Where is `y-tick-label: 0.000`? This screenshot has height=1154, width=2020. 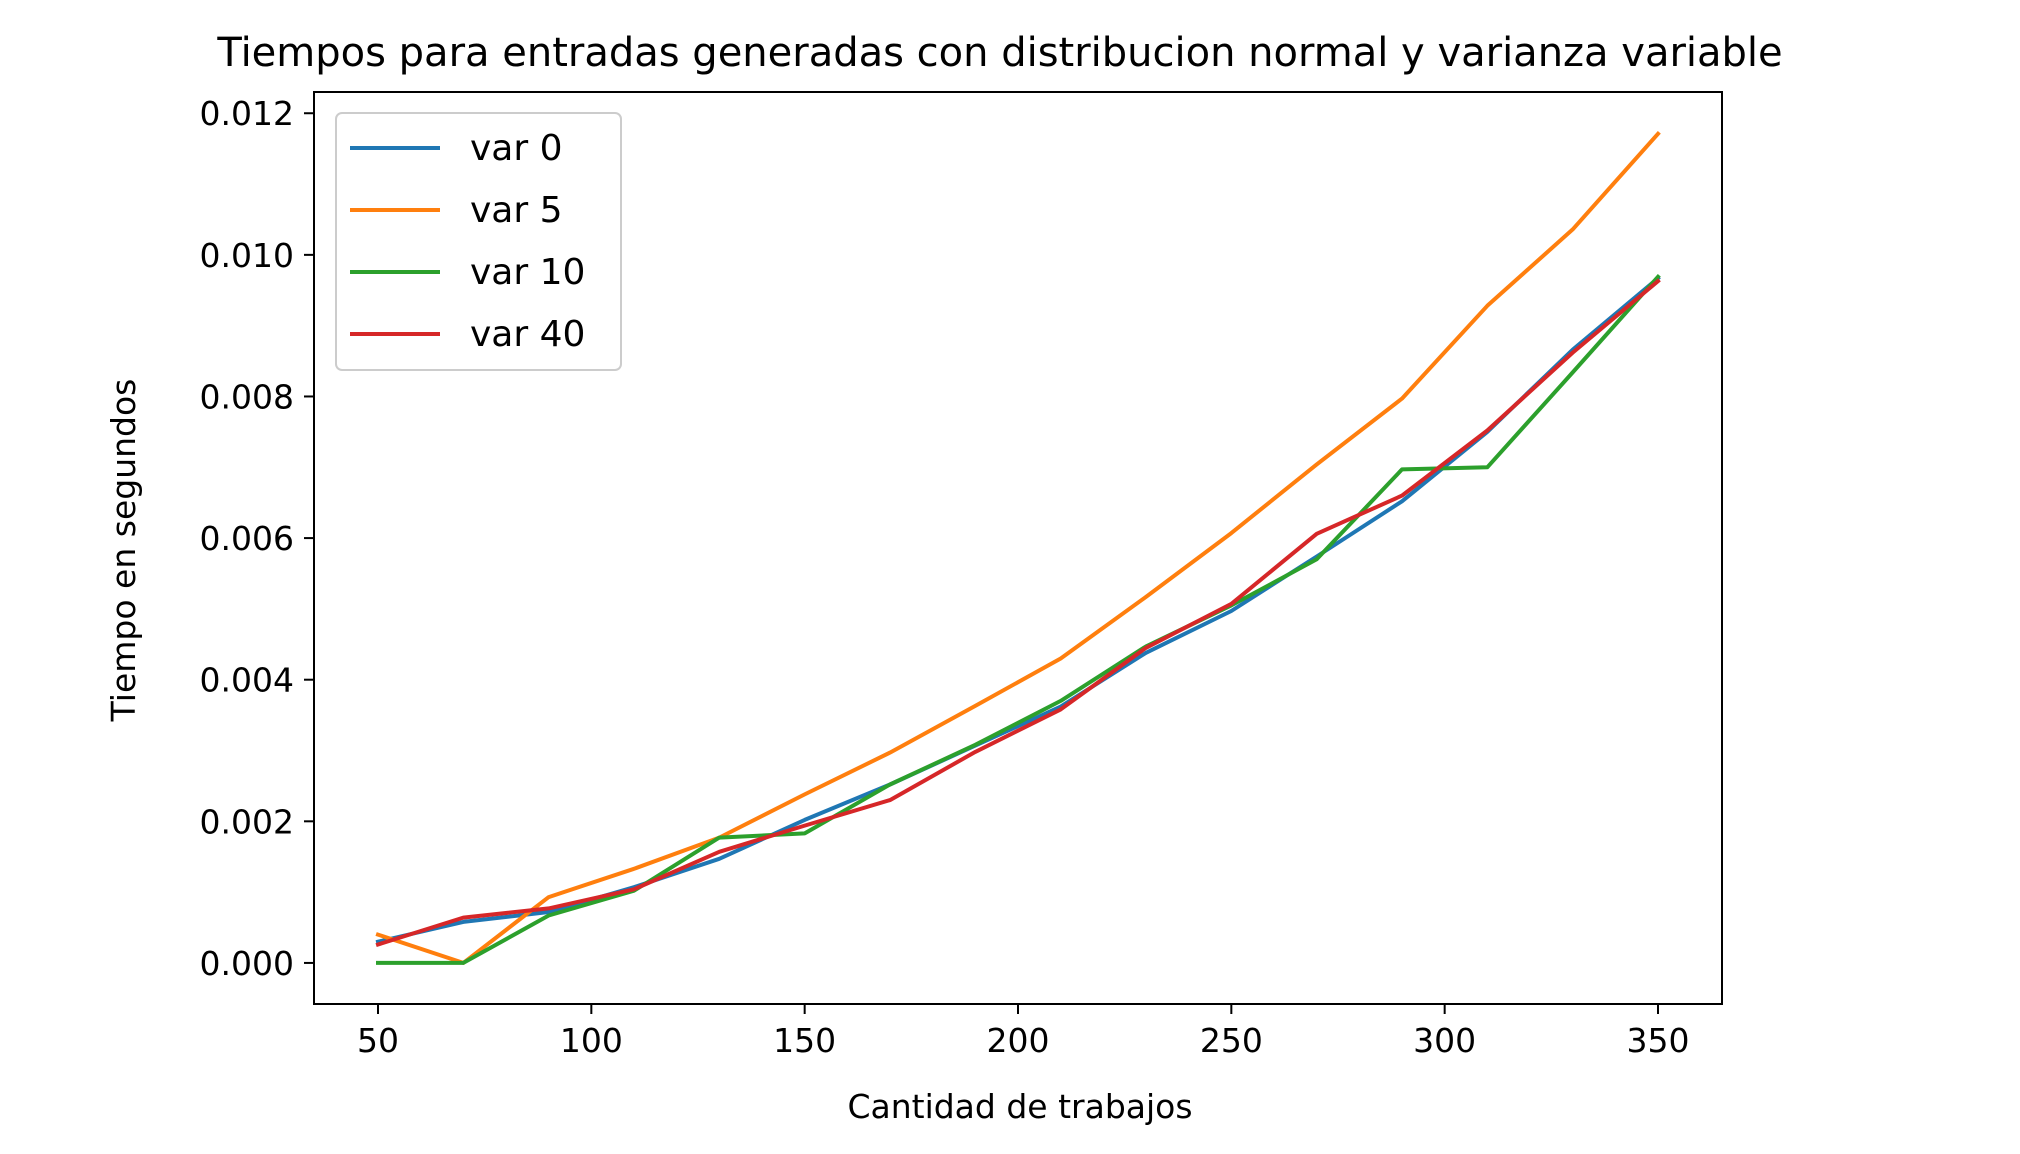
y-tick-label: 0.000 is located at coordinates (247, 963).